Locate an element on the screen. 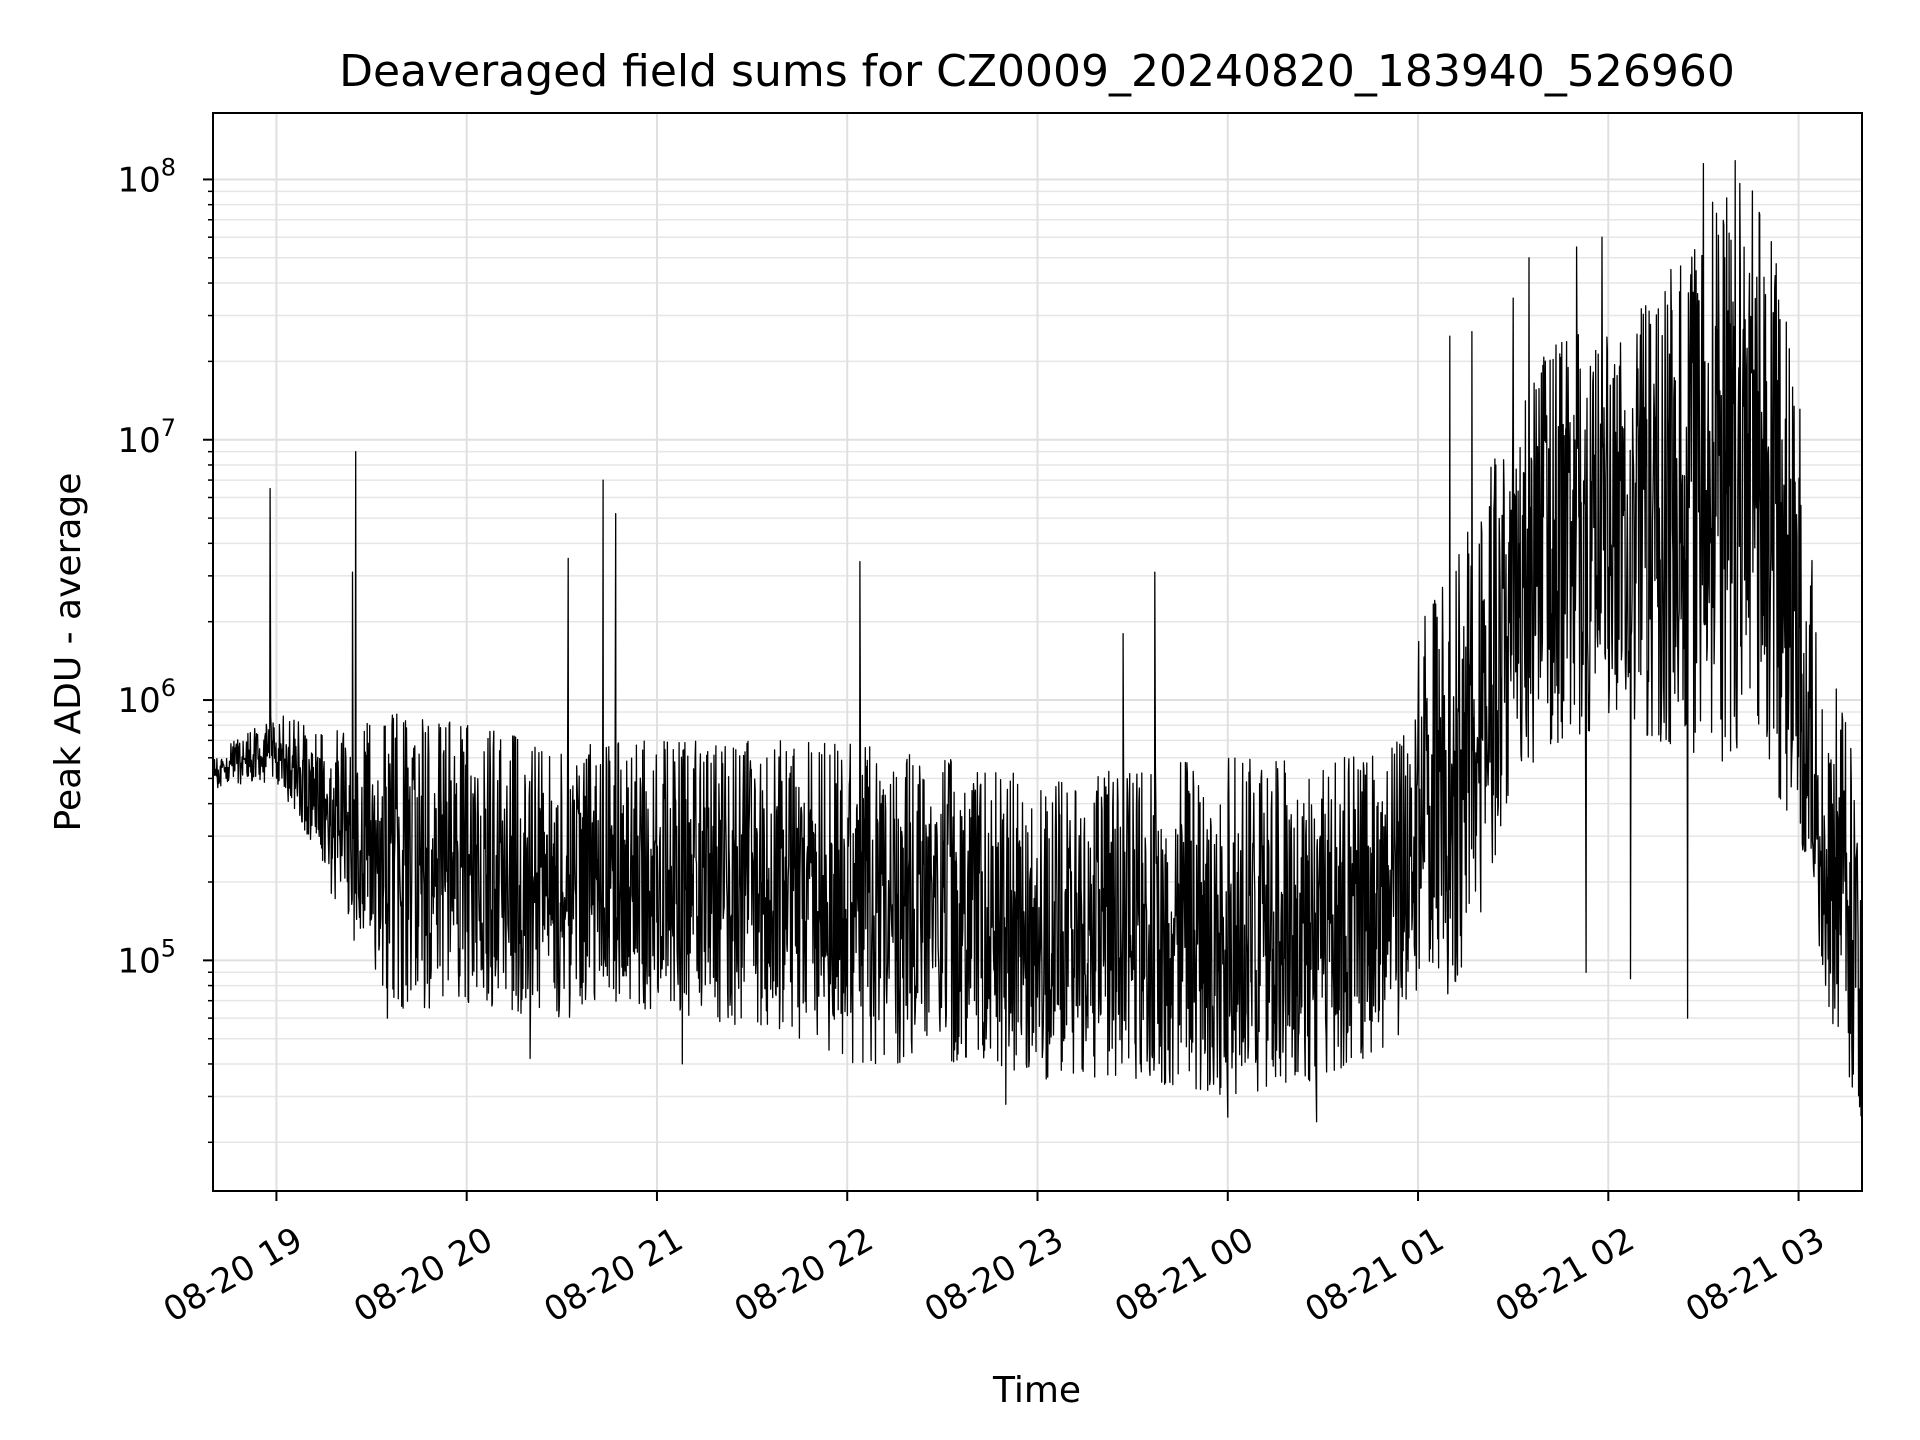 This screenshot has height=1440, width=1920. y-tick-label: 10⁷ is located at coordinates (146, 437).